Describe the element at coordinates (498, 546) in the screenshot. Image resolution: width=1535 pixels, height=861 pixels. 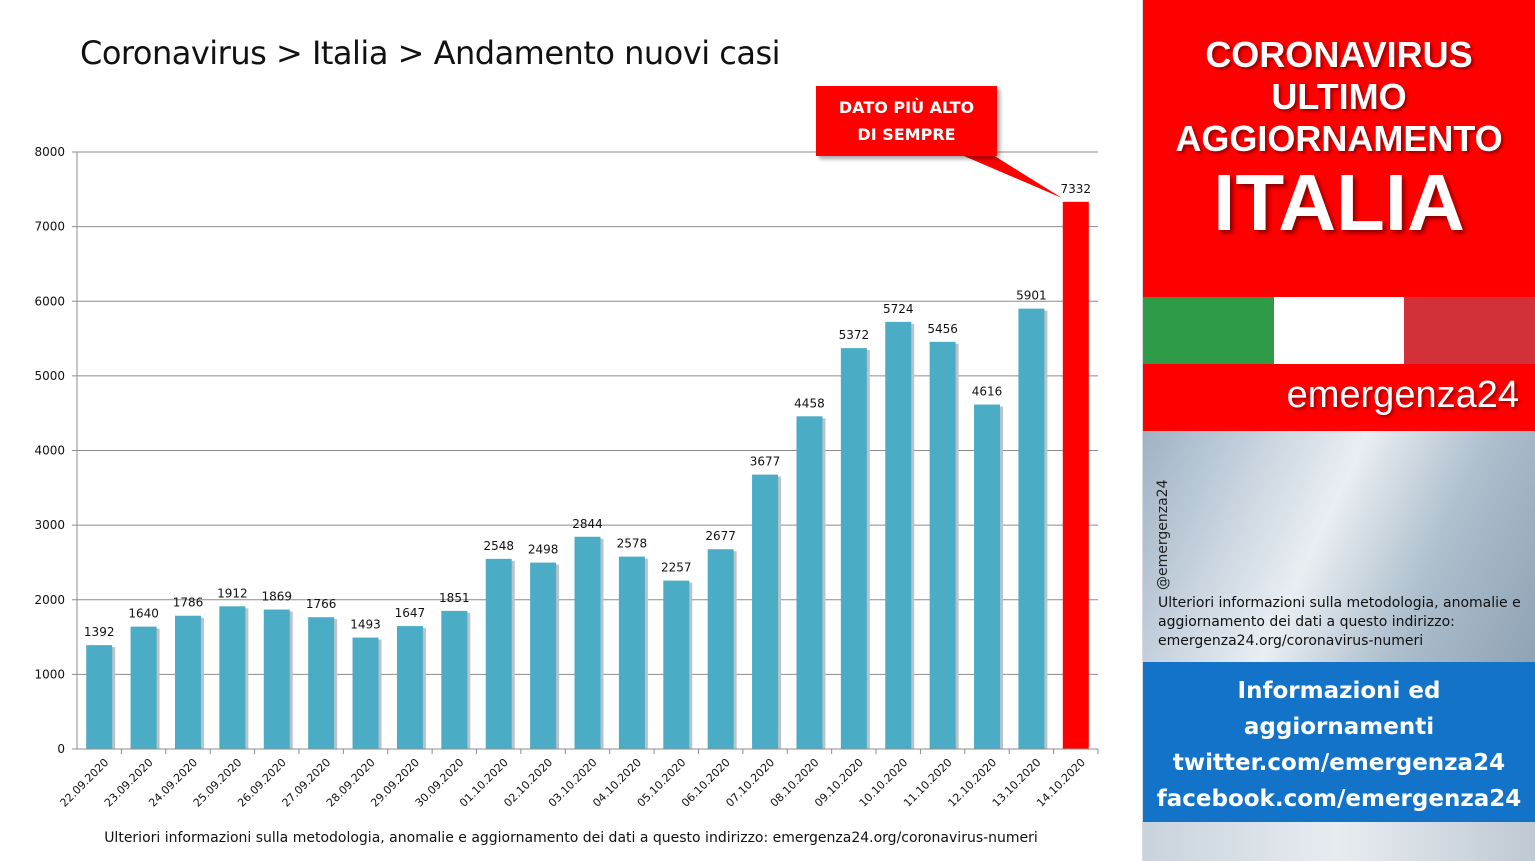
I see `data-label: 2548` at that location.